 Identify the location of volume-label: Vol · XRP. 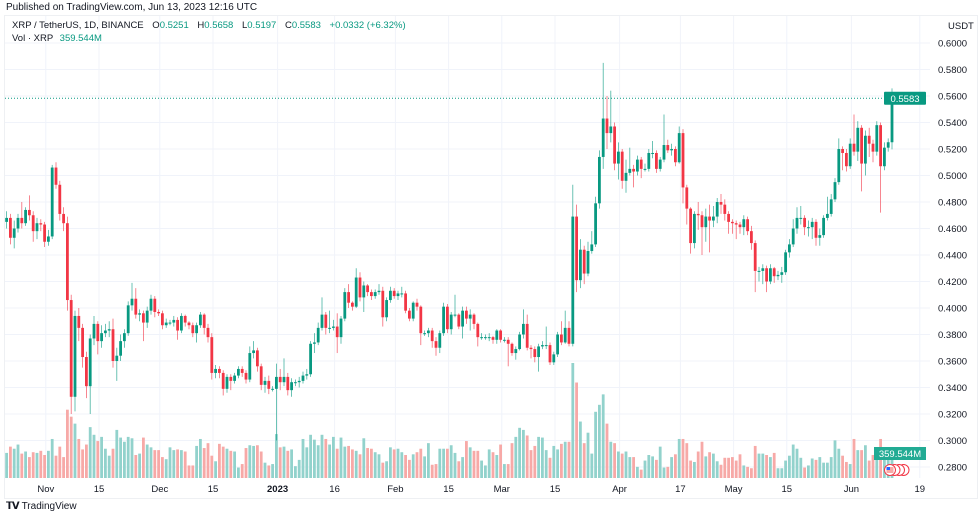
(33, 38).